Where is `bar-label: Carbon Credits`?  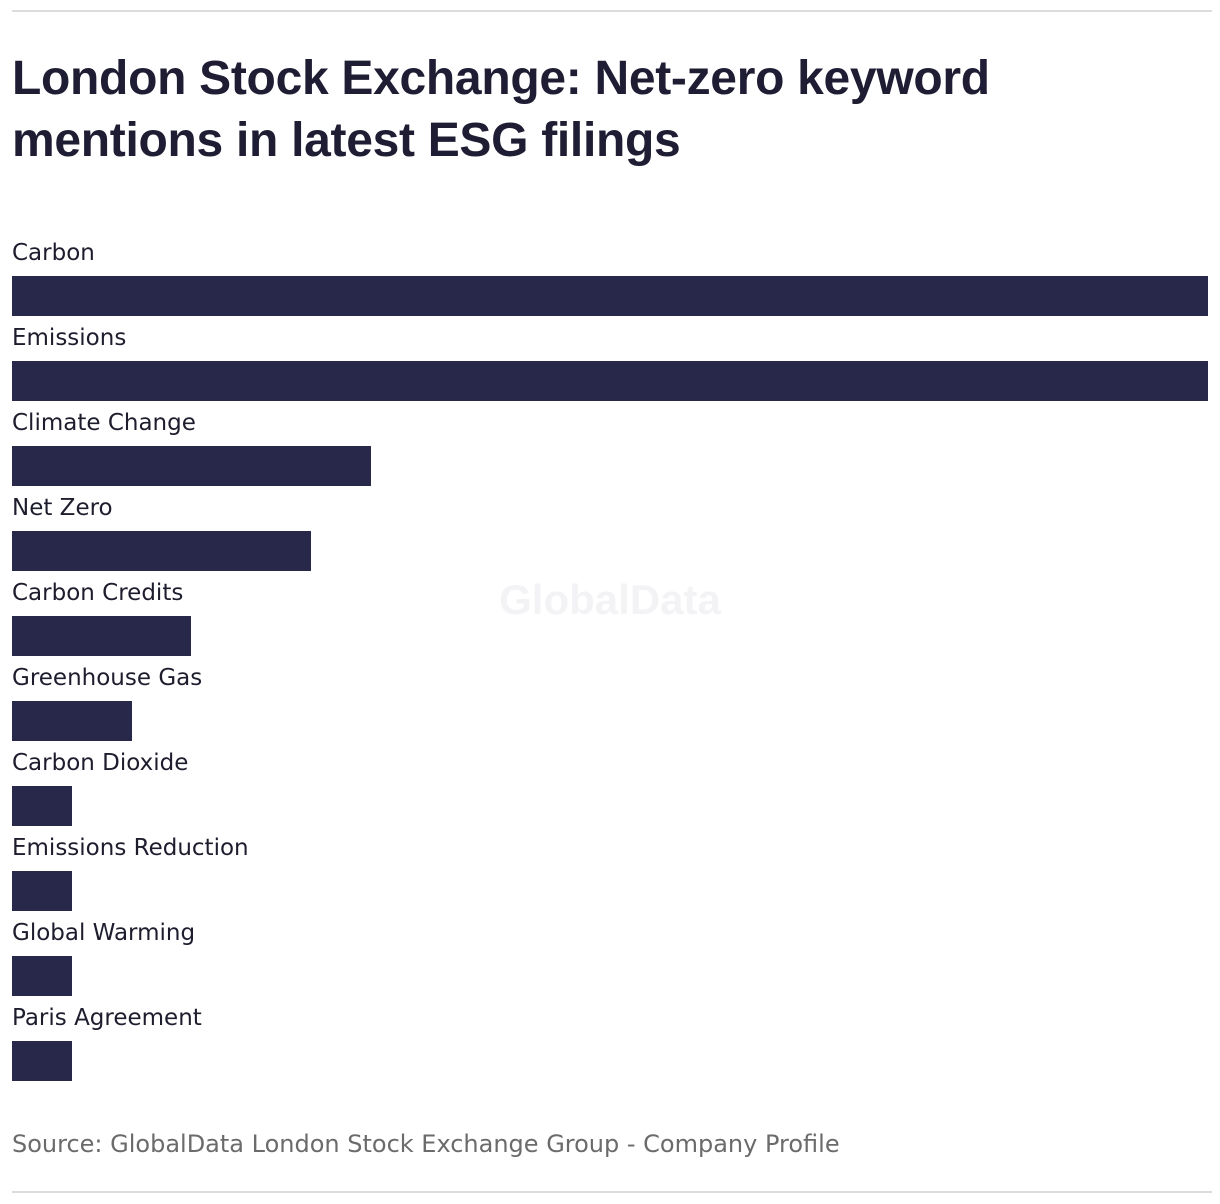
bar-label: Carbon Credits is located at coordinates (98, 593).